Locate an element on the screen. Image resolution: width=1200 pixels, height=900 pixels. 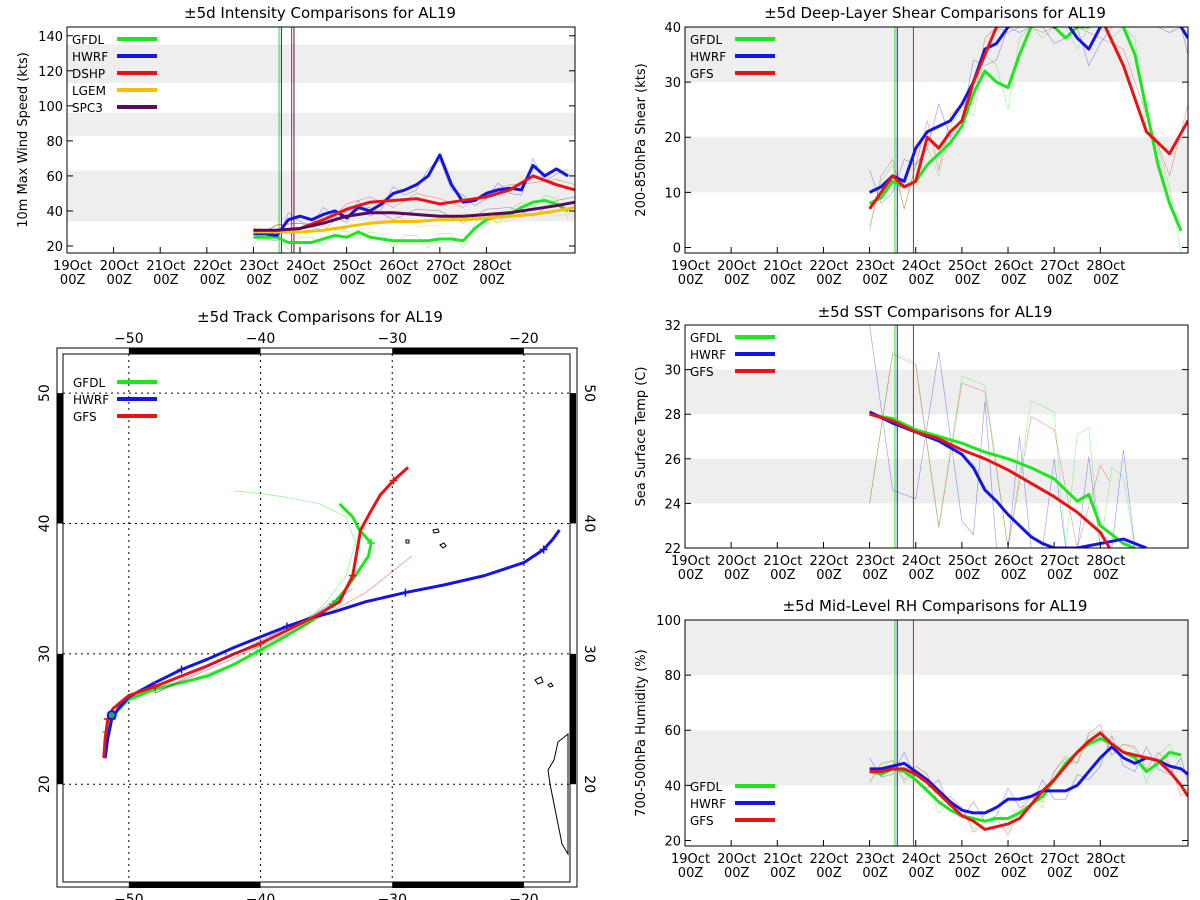
intensity-series-hwrf is located at coordinates (411, 195).